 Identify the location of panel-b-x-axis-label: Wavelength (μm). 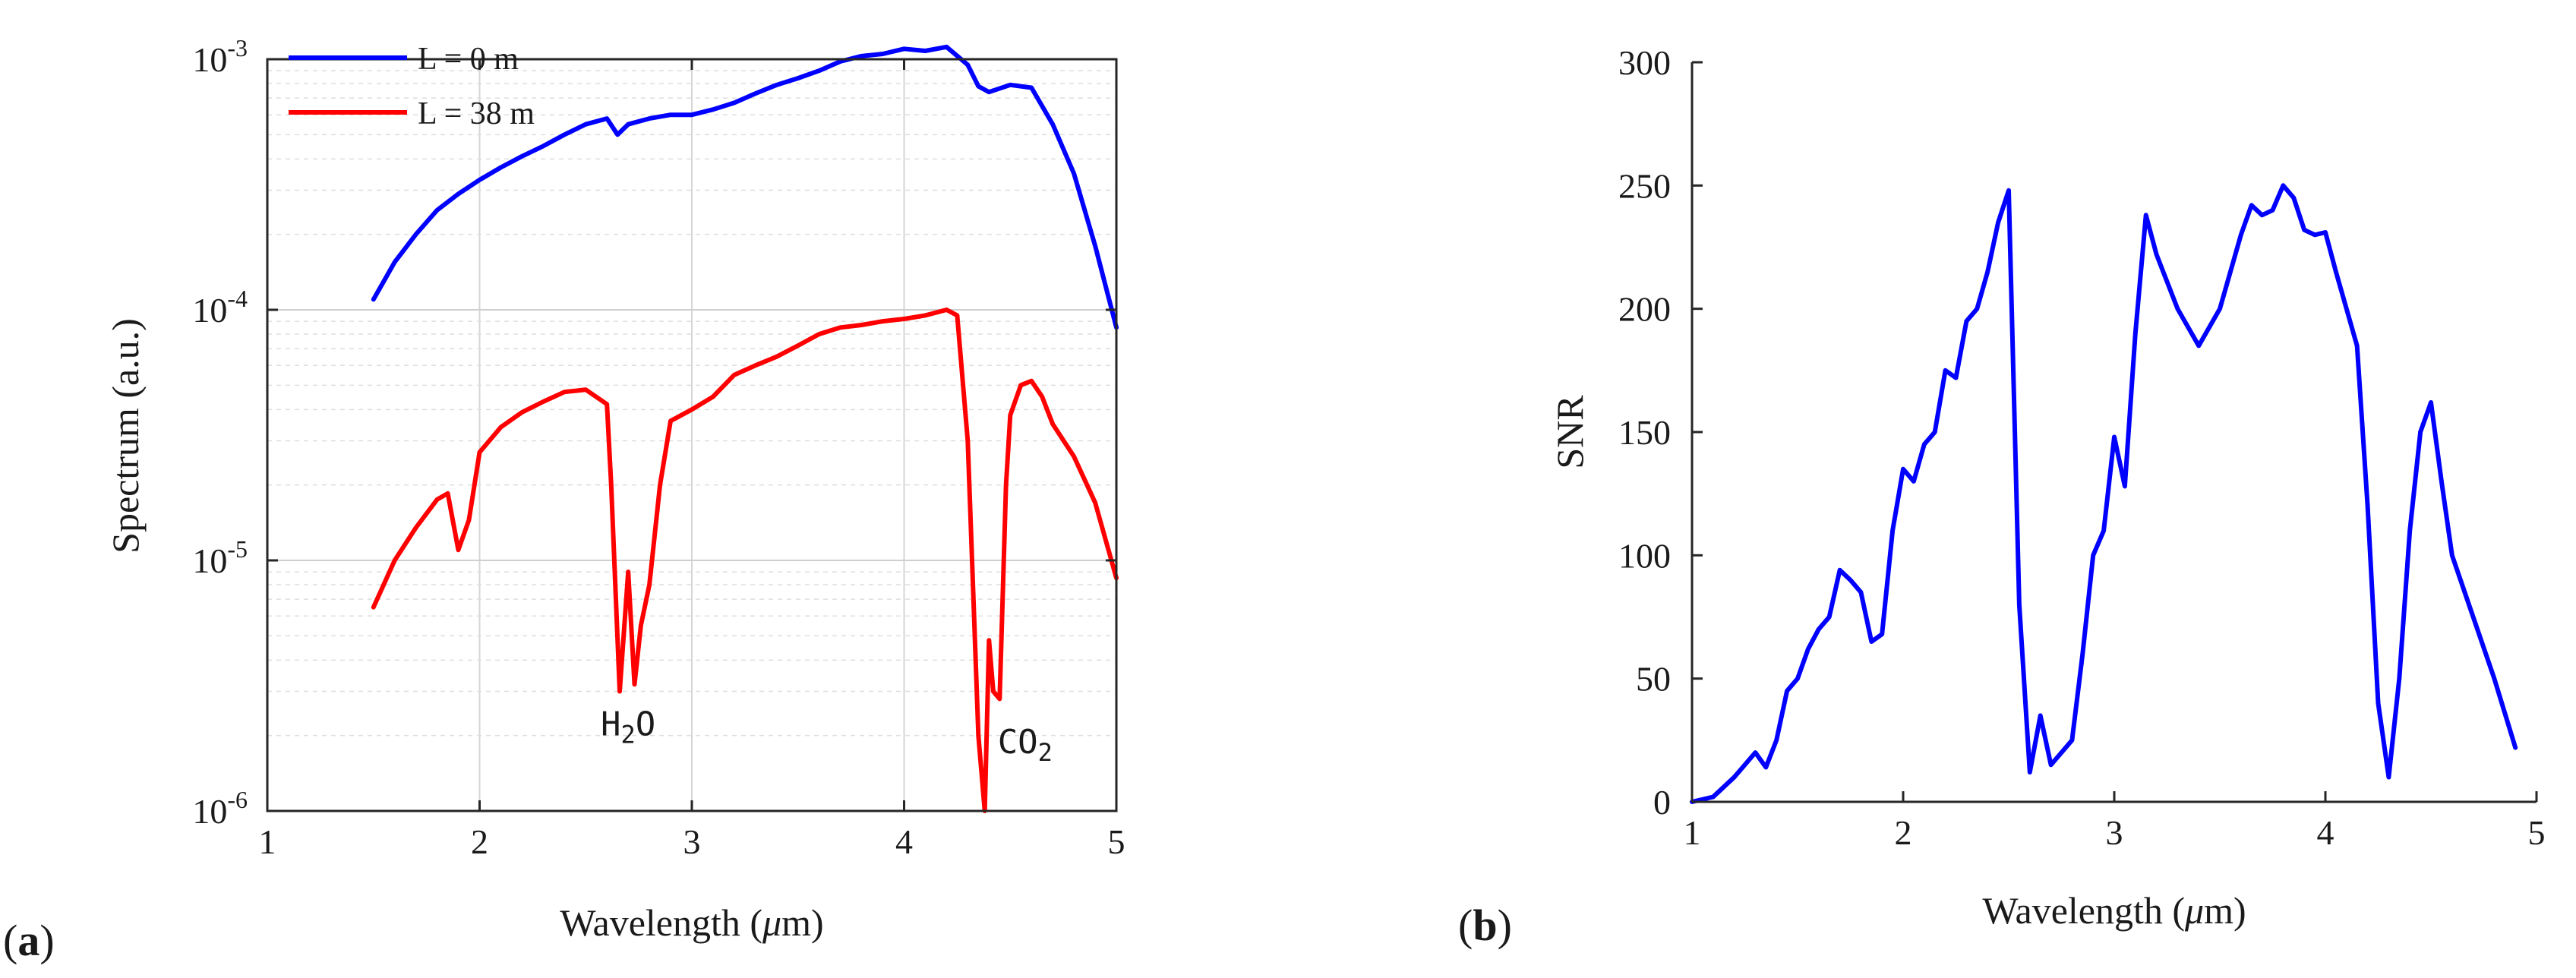
(2114, 910).